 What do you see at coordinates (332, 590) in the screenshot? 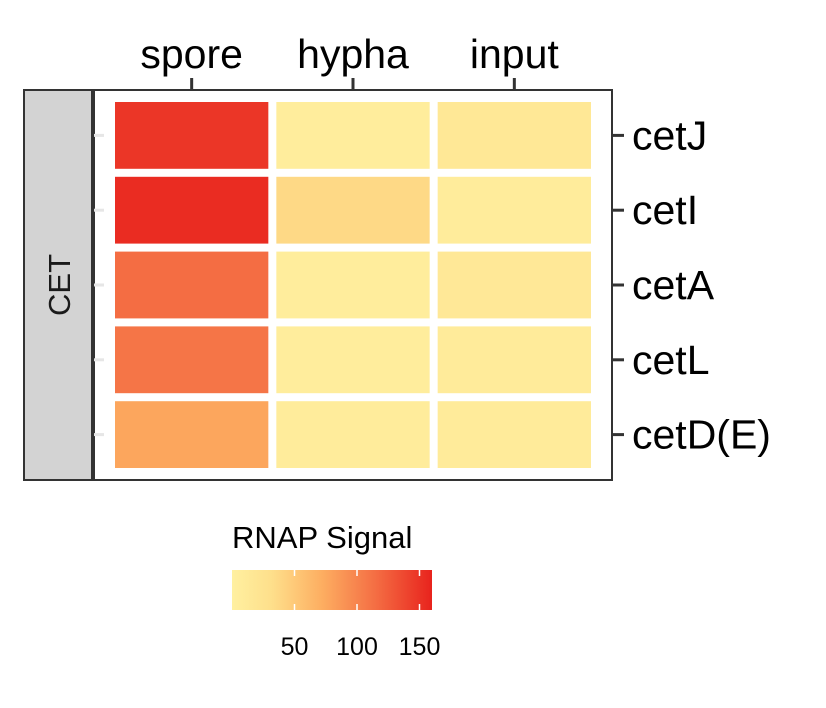
I see `legend-colorbar` at bounding box center [332, 590].